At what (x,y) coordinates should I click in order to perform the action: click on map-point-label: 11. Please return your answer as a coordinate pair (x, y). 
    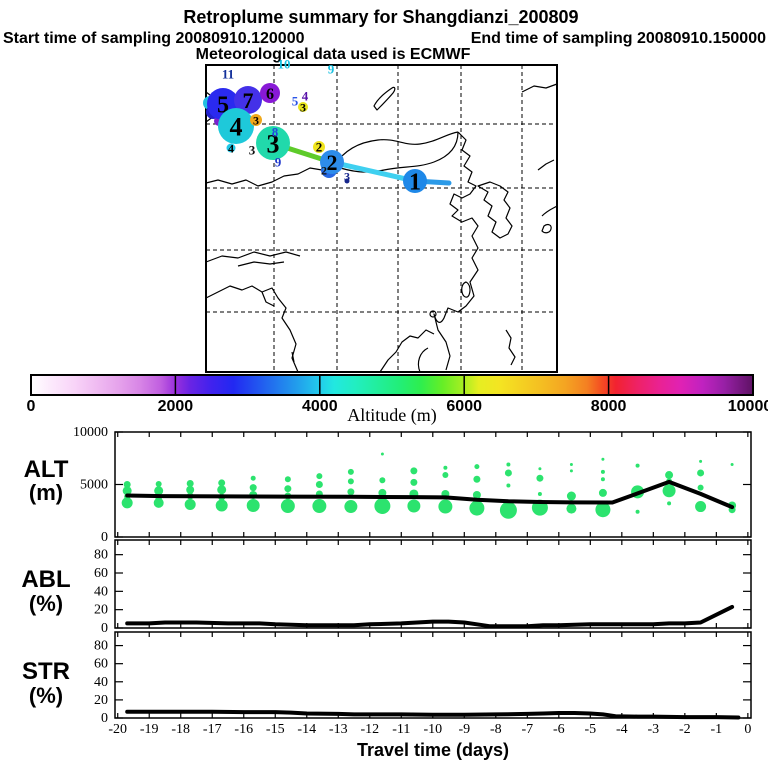
    Looking at the image, I should click on (228, 74).